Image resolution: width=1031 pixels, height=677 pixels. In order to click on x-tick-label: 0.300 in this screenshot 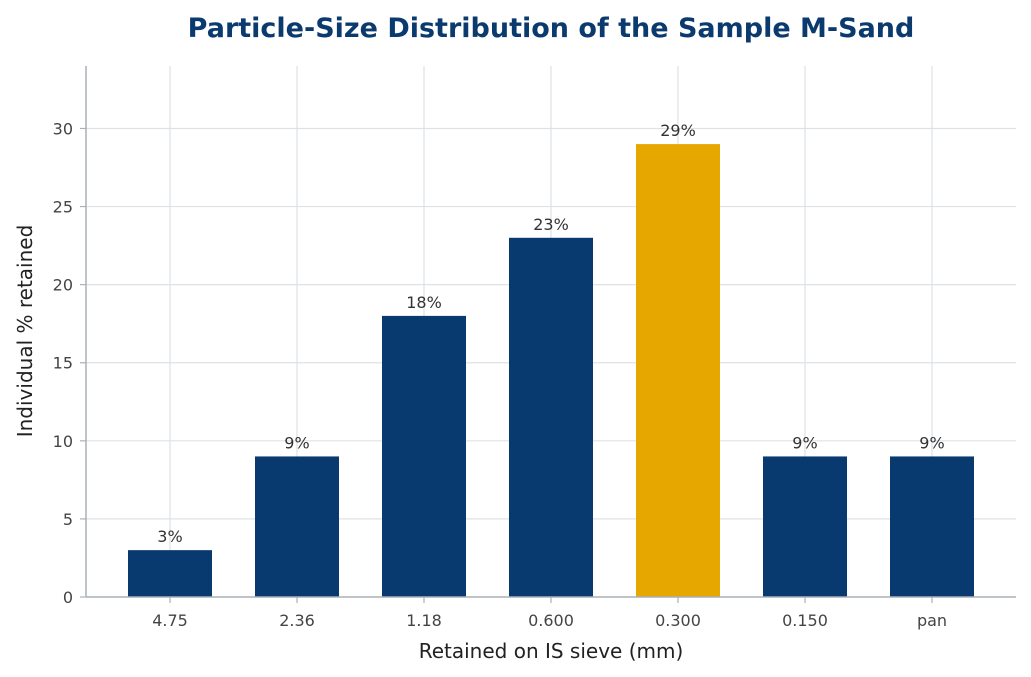, I will do `click(678, 620)`.